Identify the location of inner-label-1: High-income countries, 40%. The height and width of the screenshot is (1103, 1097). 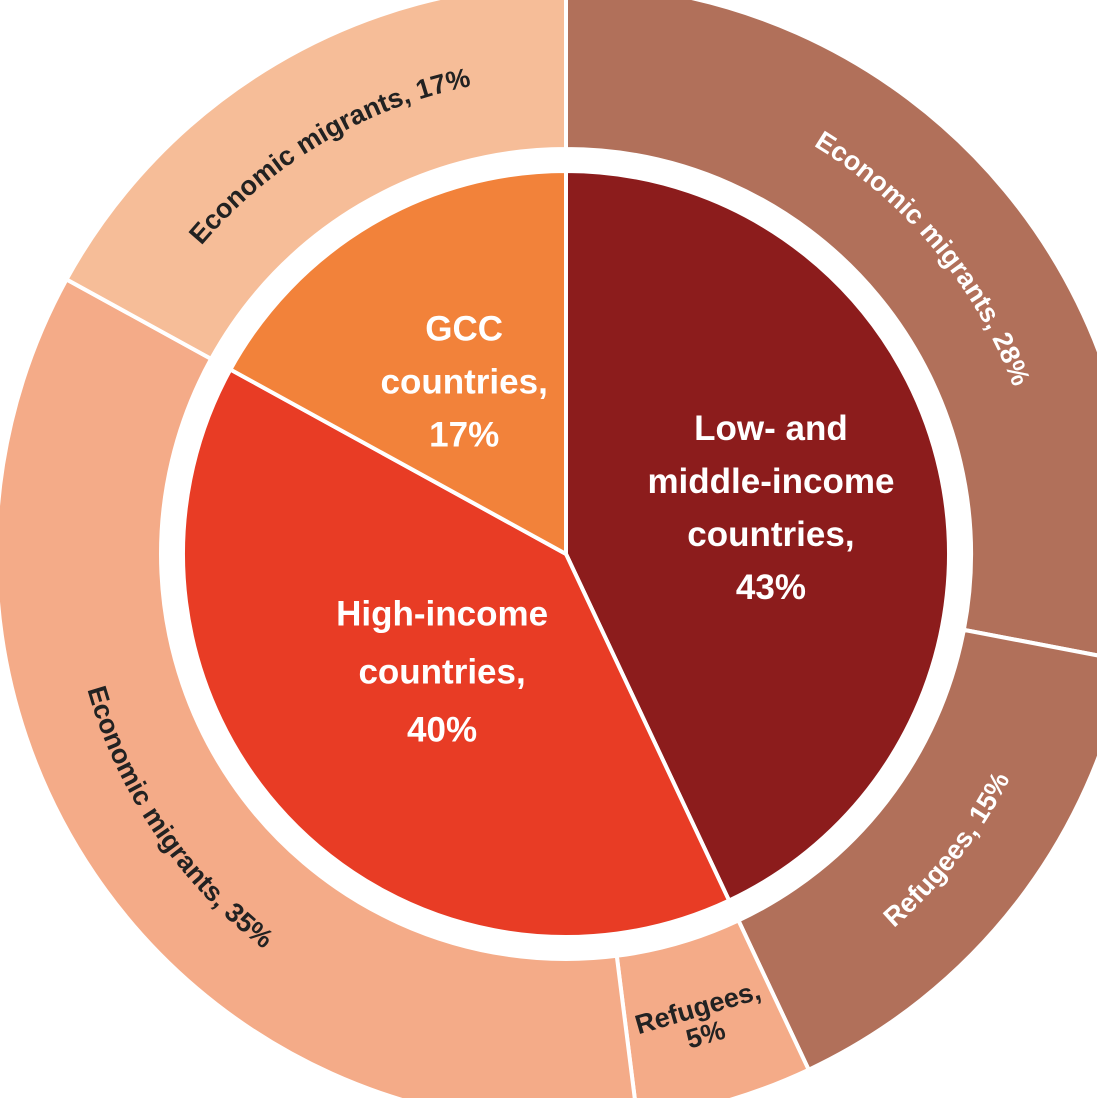
(442, 672).